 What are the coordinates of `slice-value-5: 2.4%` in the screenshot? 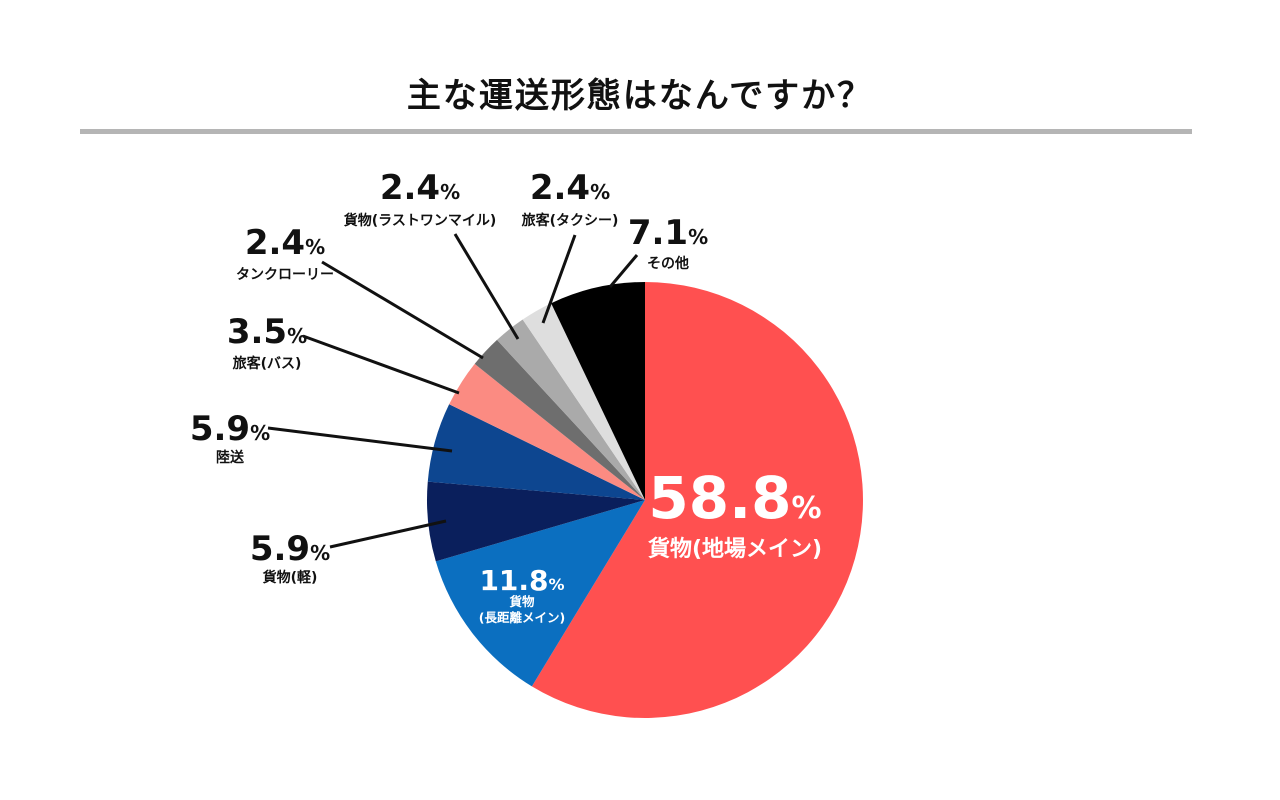 It's located at (285, 243).